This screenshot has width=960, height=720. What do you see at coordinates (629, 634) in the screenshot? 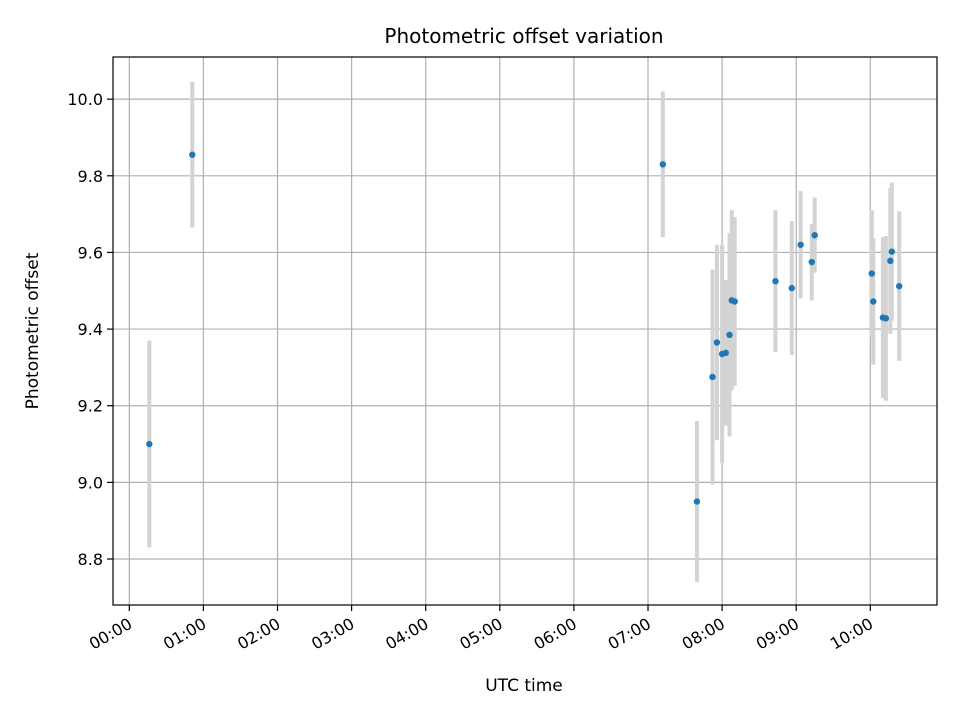
I see `x-tick-label: 07:00` at bounding box center [629, 634].